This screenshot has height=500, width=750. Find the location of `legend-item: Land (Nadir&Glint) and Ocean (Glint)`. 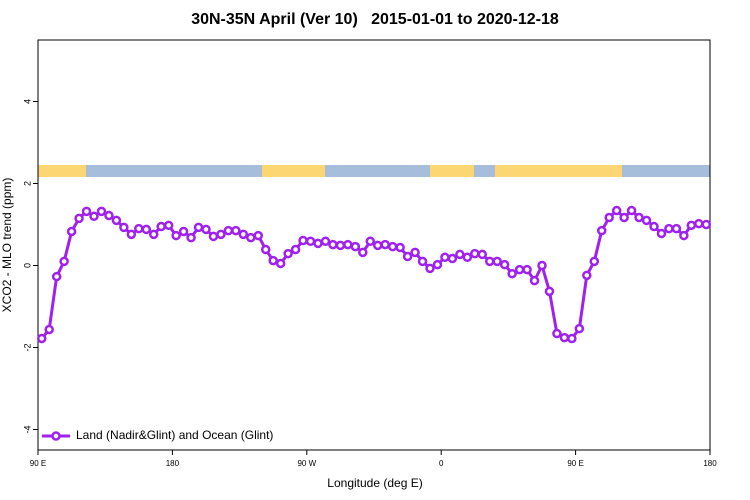

legend-item: Land (Nadir&Glint) and Ocean (Glint) is located at coordinates (157, 435).